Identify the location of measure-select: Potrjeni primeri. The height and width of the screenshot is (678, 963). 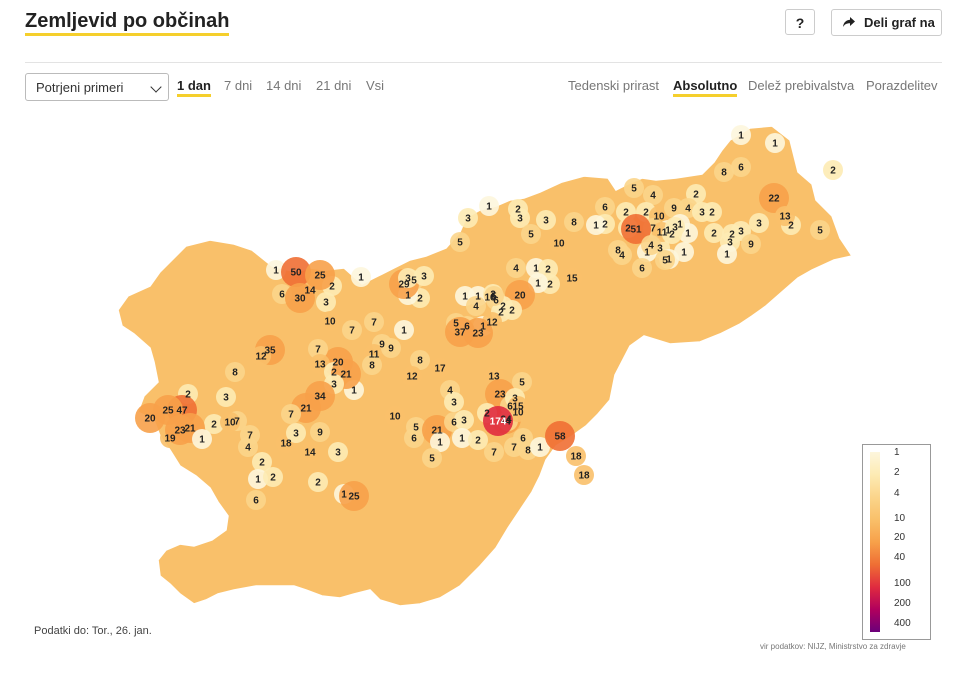
(97, 87).